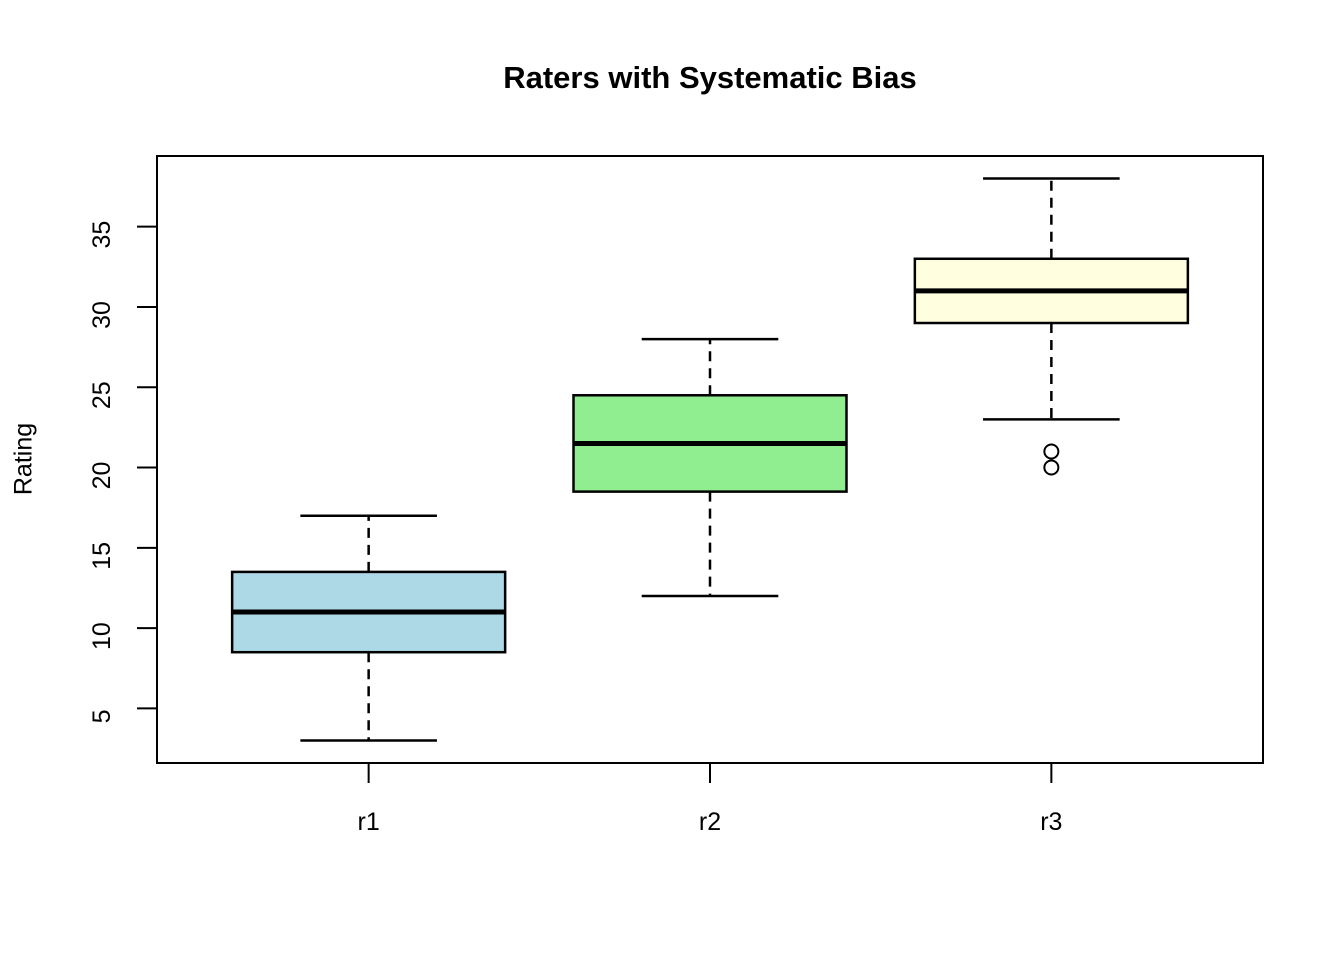 This screenshot has height=960, width=1344. Describe the element at coordinates (1051, 822) in the screenshot. I see `x-category-label-r3: r3` at that location.